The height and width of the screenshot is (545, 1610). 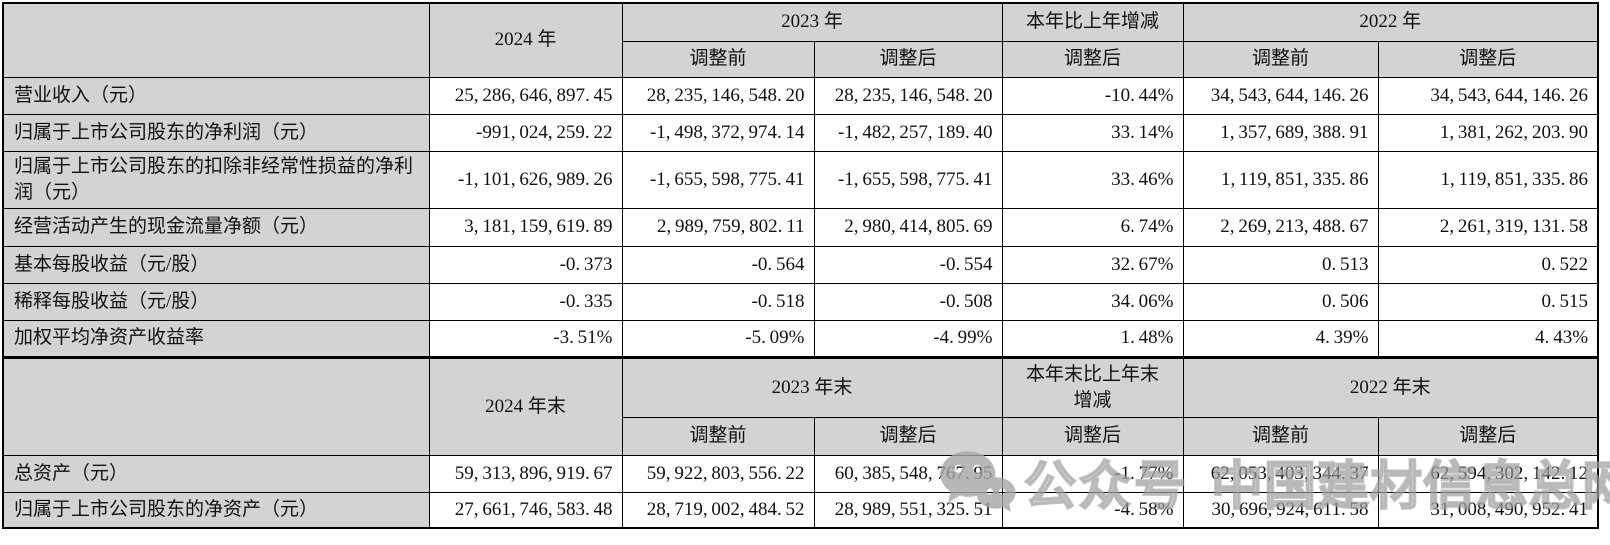 What do you see at coordinates (1092, 386) in the screenshot?
I see `header-yearend-change: 本年末比上年末增减` at bounding box center [1092, 386].